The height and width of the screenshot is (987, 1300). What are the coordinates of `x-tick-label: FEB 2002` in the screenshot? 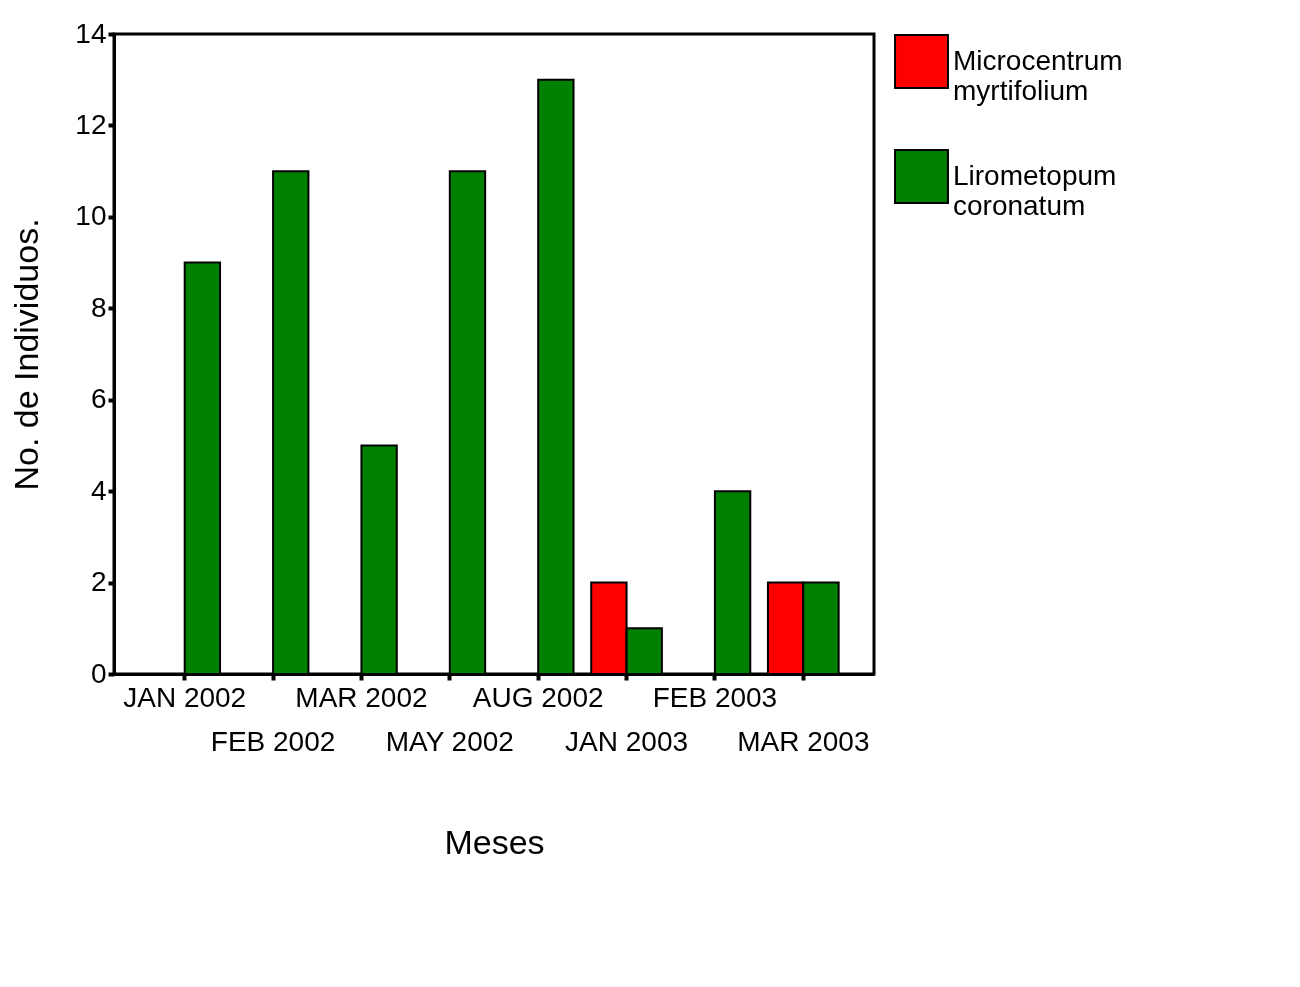 It's located at (273, 741).